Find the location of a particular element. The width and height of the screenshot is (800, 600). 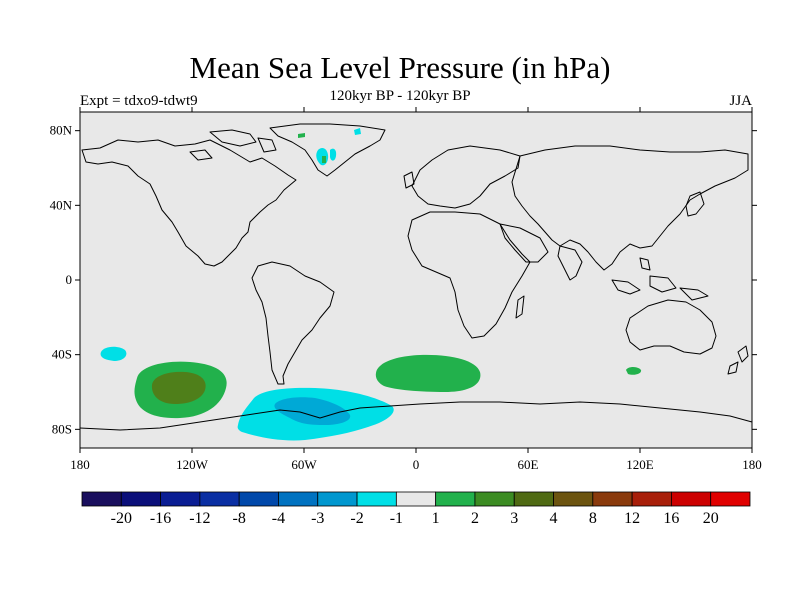

colorbar-label: 12 is located at coordinates (632, 518).